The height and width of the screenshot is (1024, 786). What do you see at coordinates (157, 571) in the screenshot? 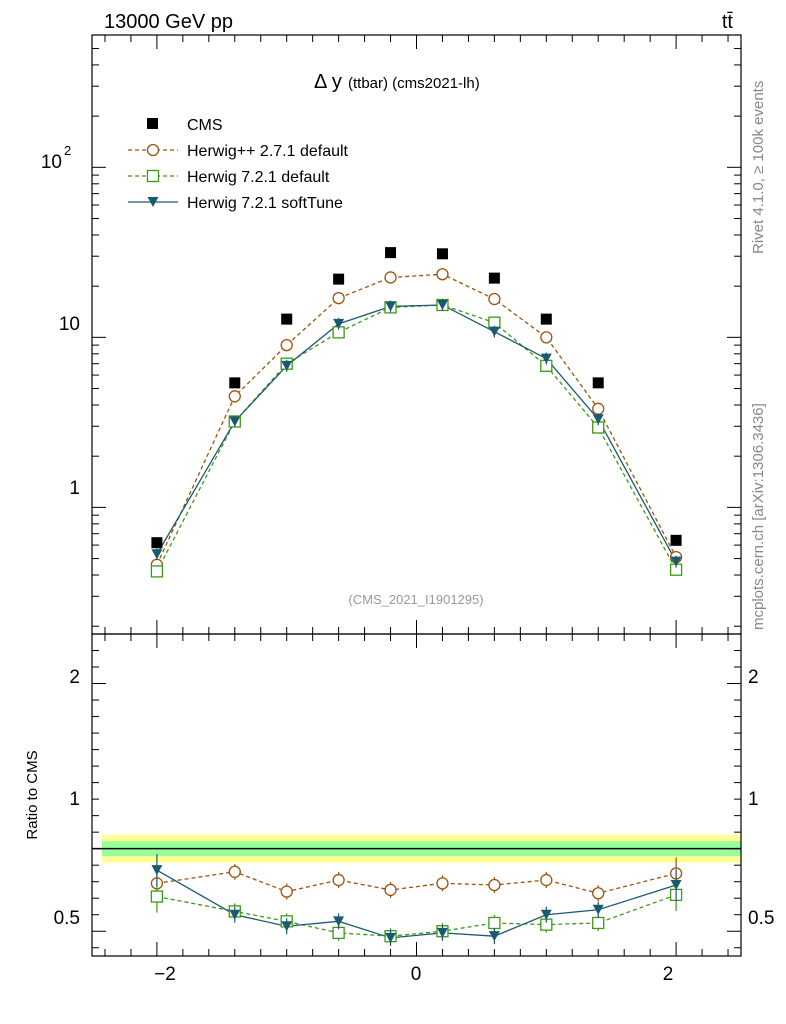
I see `main-point-herwig7default` at bounding box center [157, 571].